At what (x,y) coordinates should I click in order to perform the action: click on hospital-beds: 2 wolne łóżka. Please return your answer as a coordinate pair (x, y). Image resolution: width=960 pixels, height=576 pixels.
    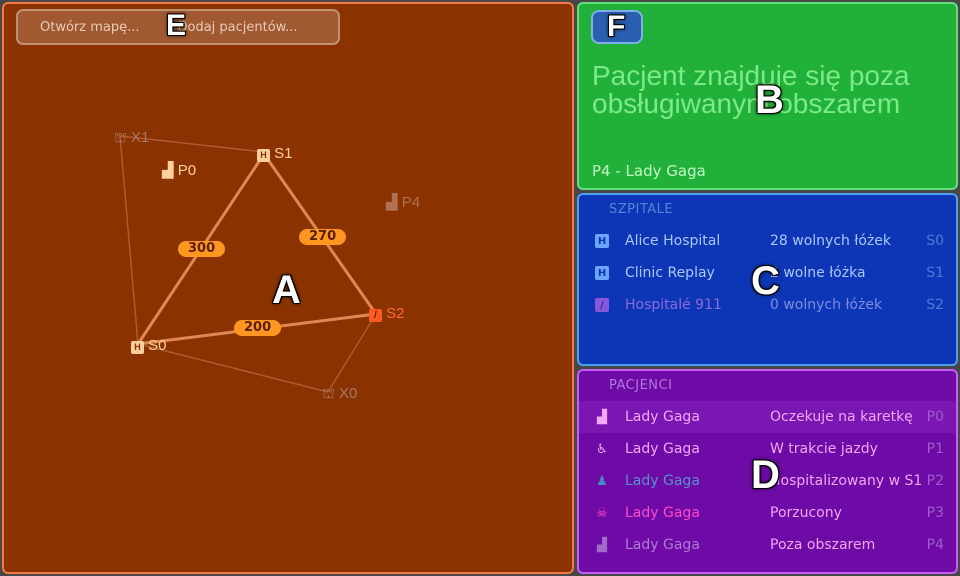
    Looking at the image, I should click on (818, 273).